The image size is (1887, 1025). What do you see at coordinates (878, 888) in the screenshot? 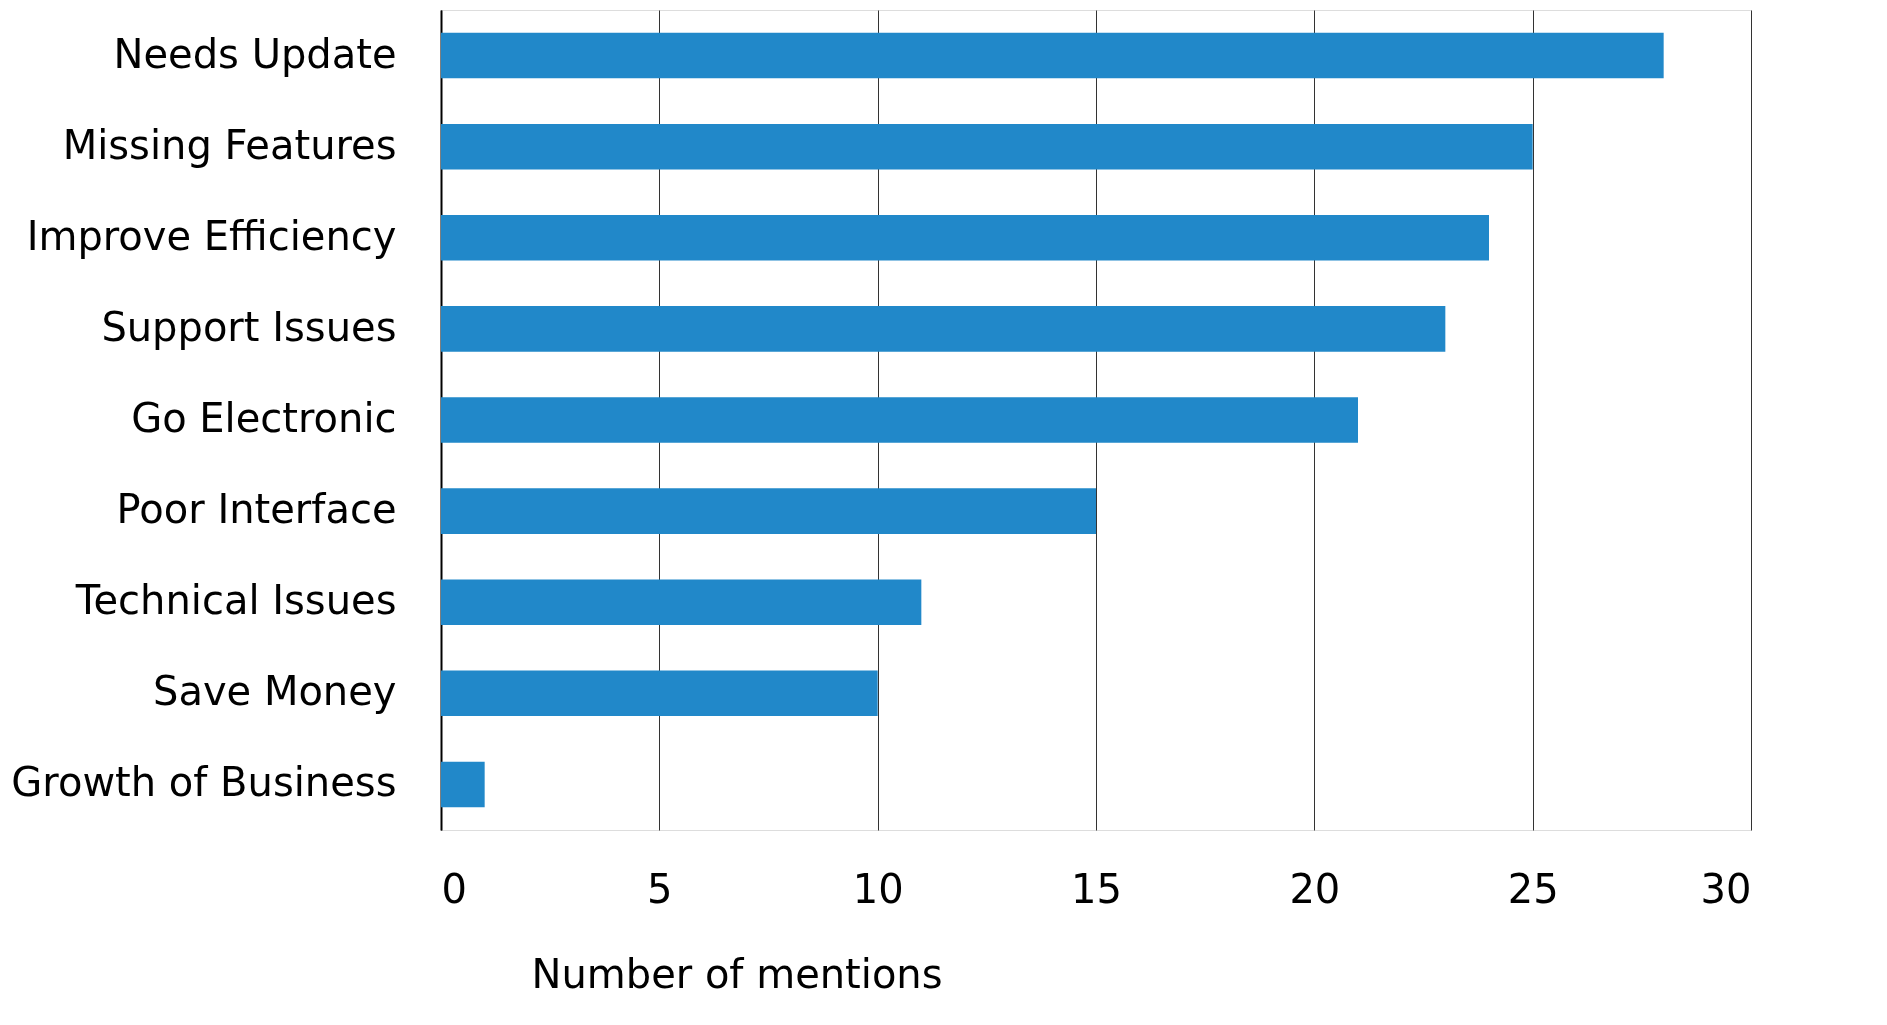
I see `x-tick-label: 10` at bounding box center [878, 888].